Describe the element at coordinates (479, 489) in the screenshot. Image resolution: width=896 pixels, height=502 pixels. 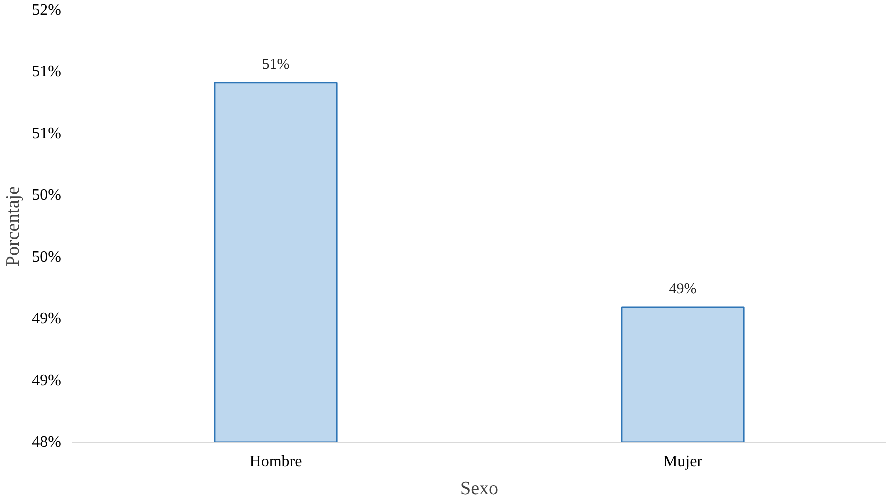
I see `x-axis-title: Sexo` at that location.